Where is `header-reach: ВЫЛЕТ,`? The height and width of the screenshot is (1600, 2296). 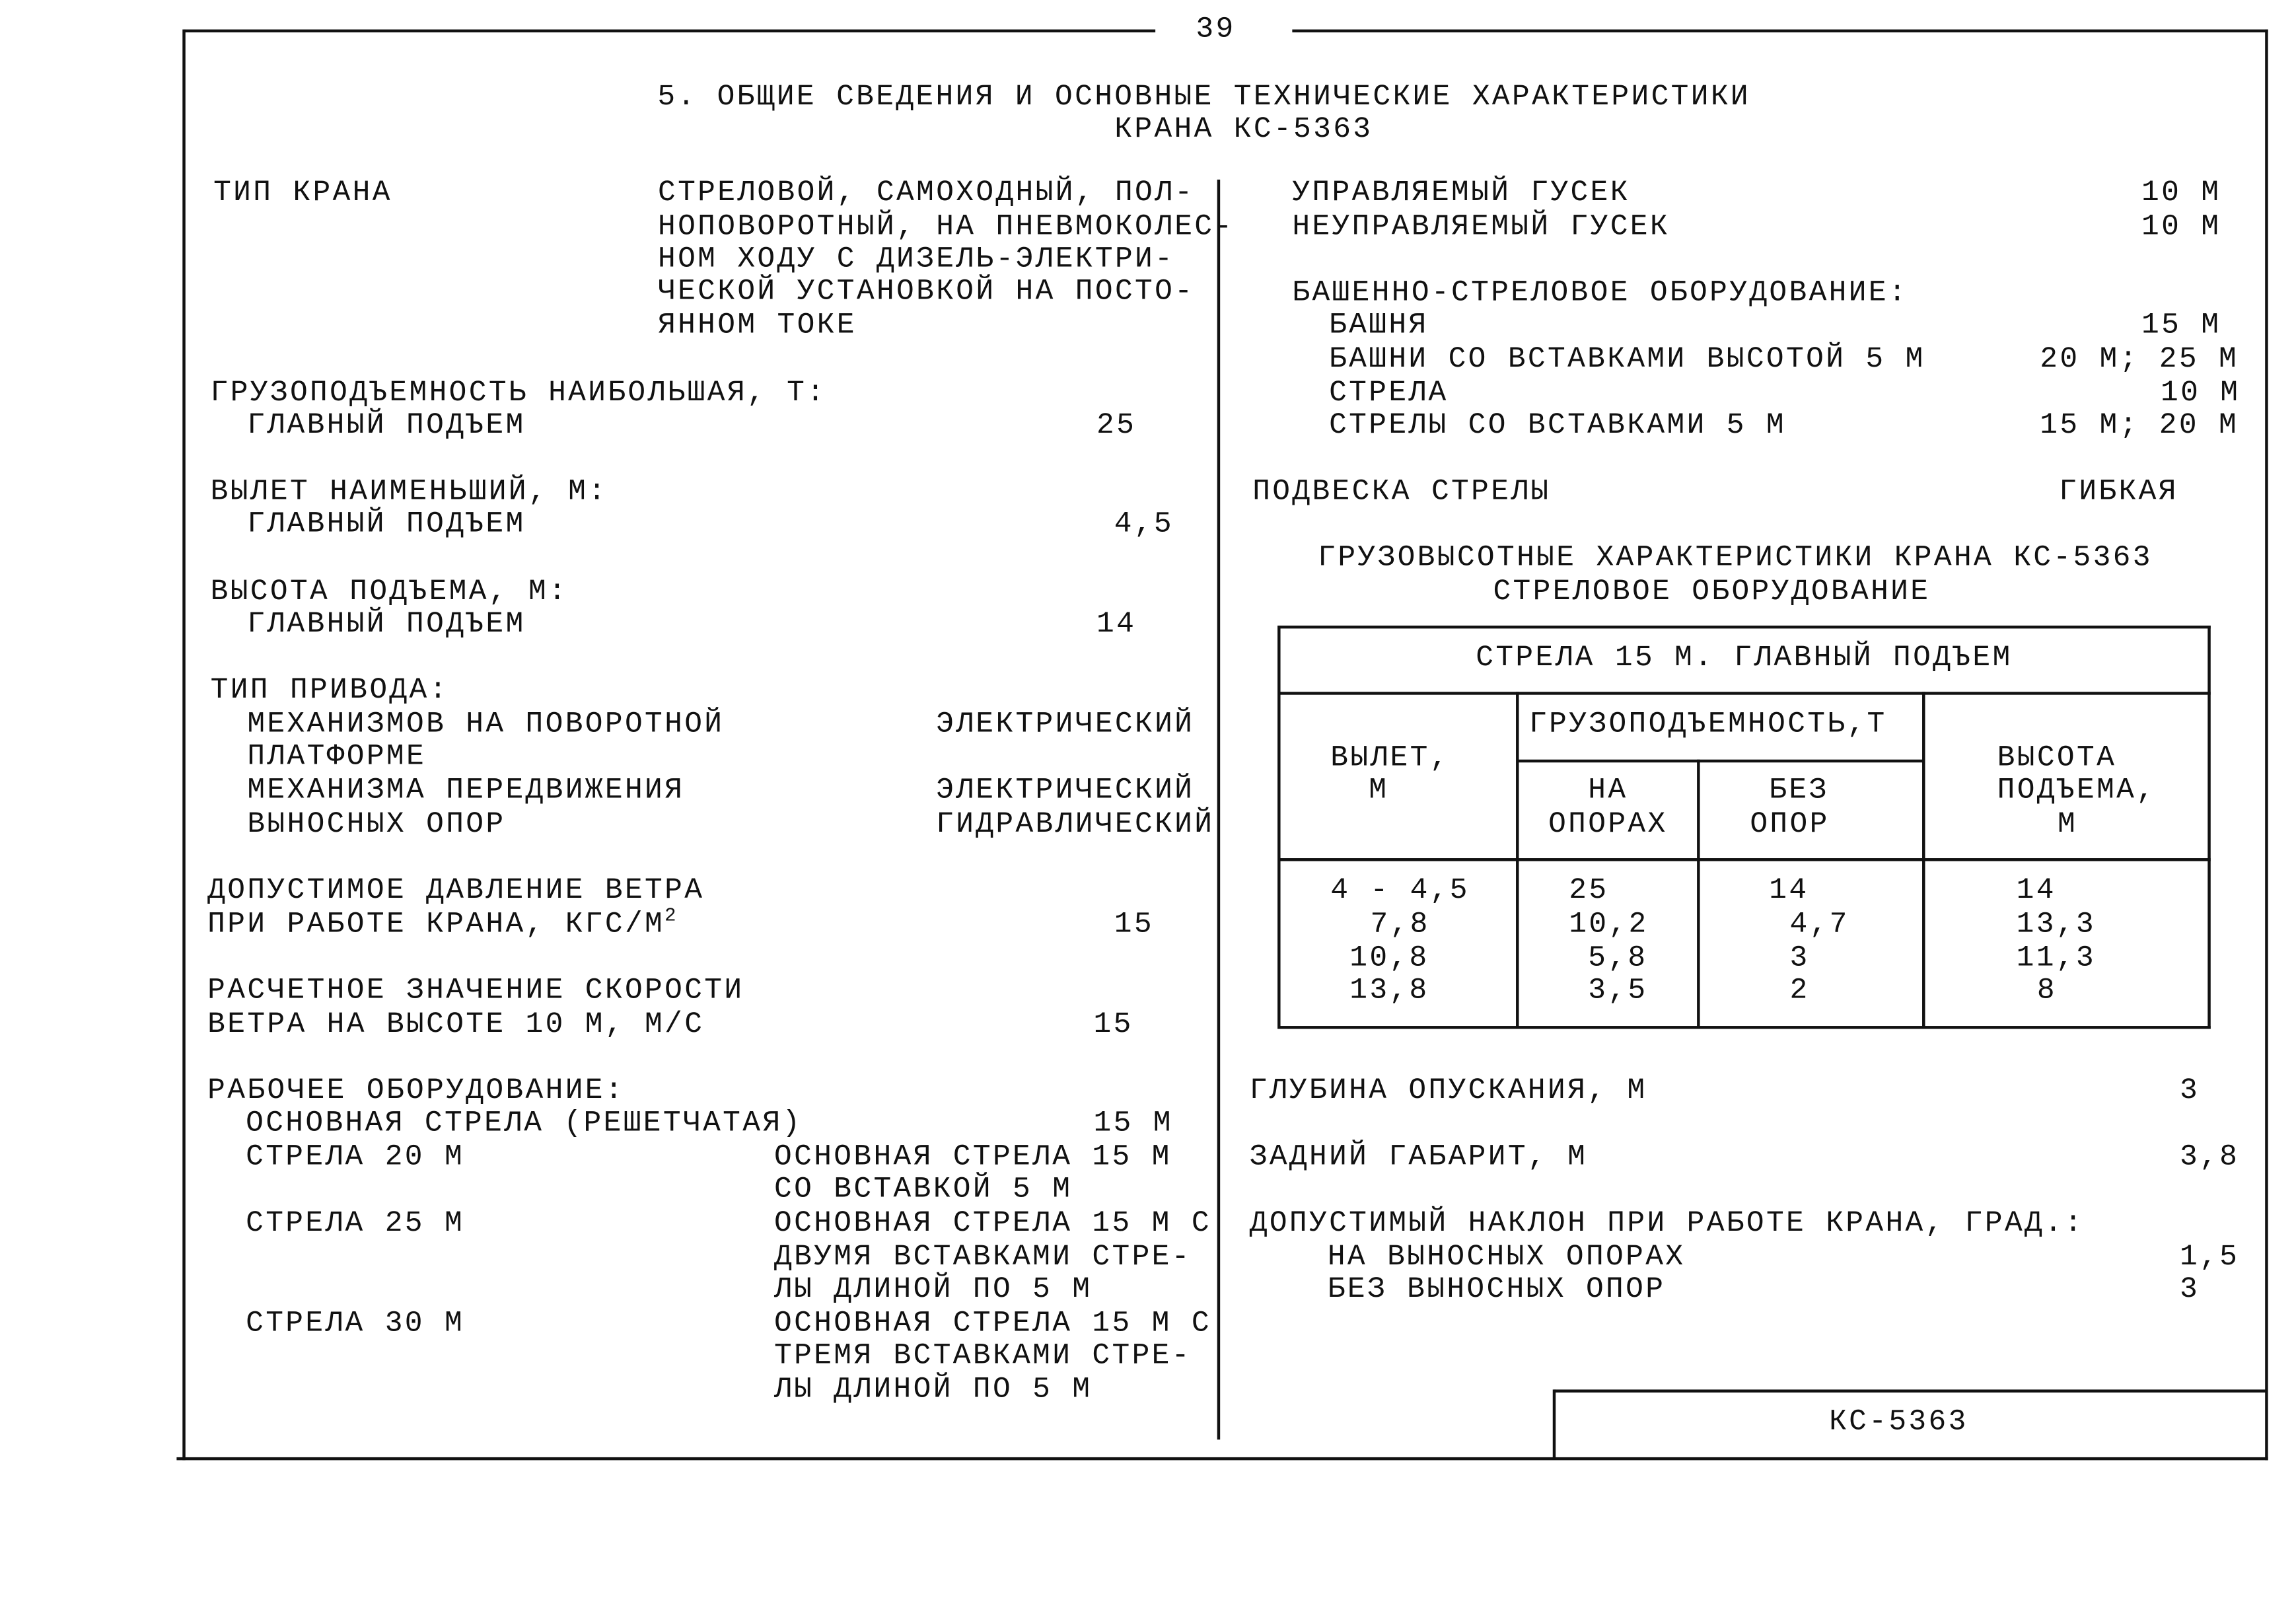 header-reach: ВЫЛЕТ, is located at coordinates (1390, 759).